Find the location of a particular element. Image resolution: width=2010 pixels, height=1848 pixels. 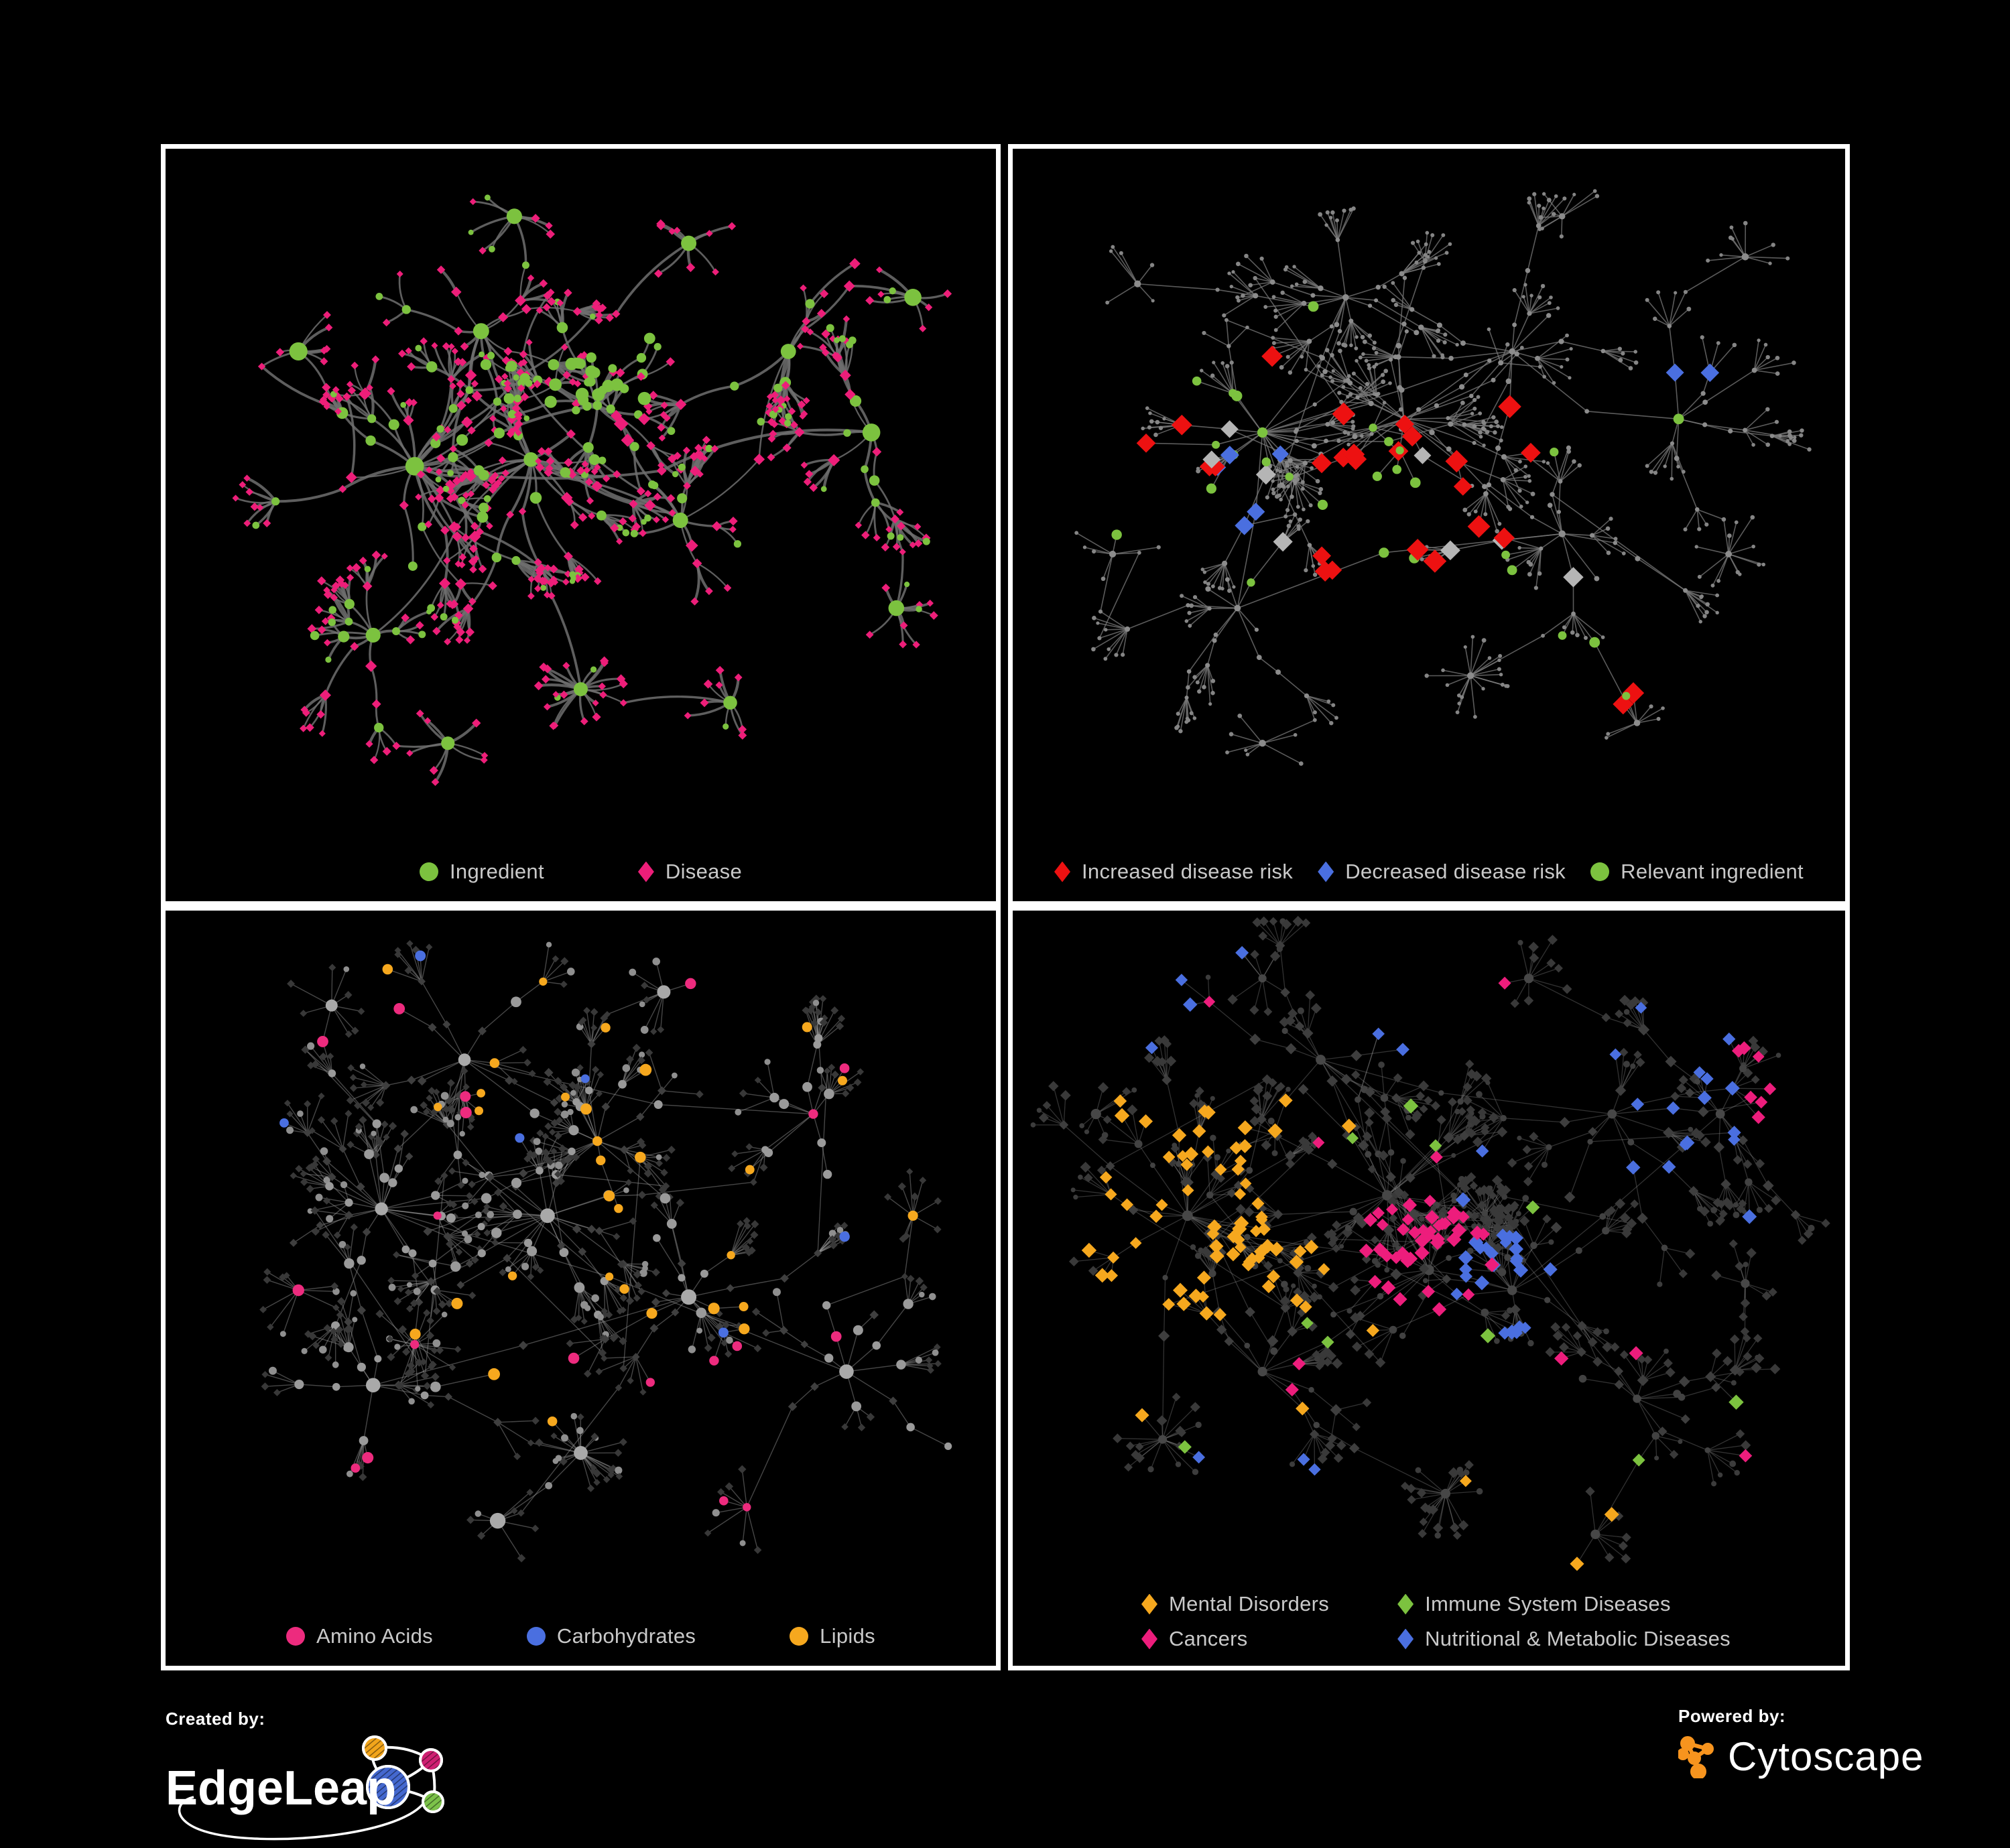

legend-item: Immune System Diseases is located at coordinates (1564, 1604).